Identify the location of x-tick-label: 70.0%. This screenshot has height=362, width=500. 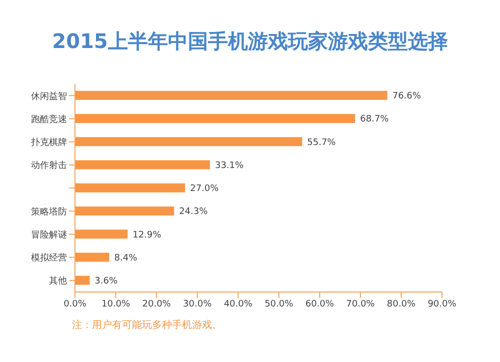
(361, 304).